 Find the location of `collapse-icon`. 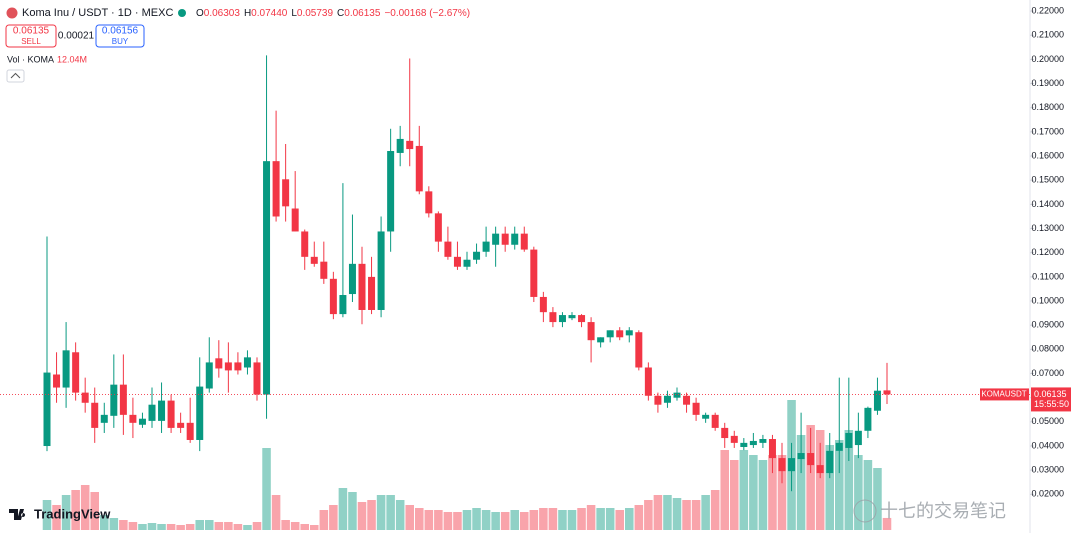

collapse-icon is located at coordinates (15, 75).